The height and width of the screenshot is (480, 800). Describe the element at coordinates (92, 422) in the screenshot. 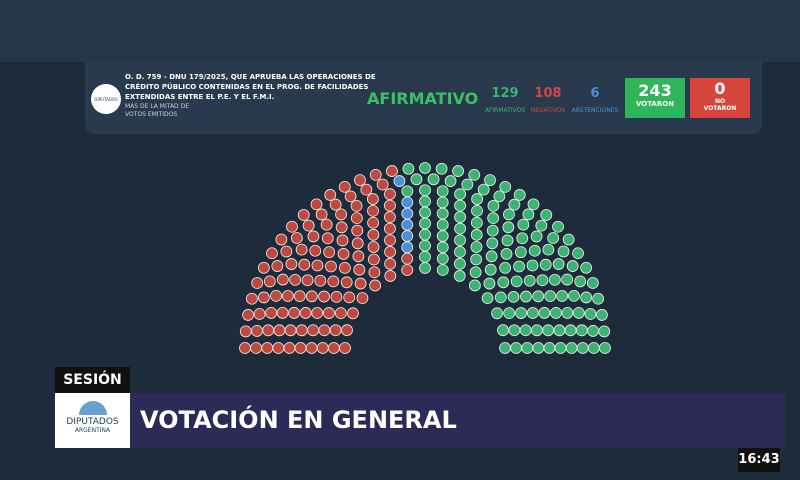

I see `logo-line: DIPUTADOS` at that location.